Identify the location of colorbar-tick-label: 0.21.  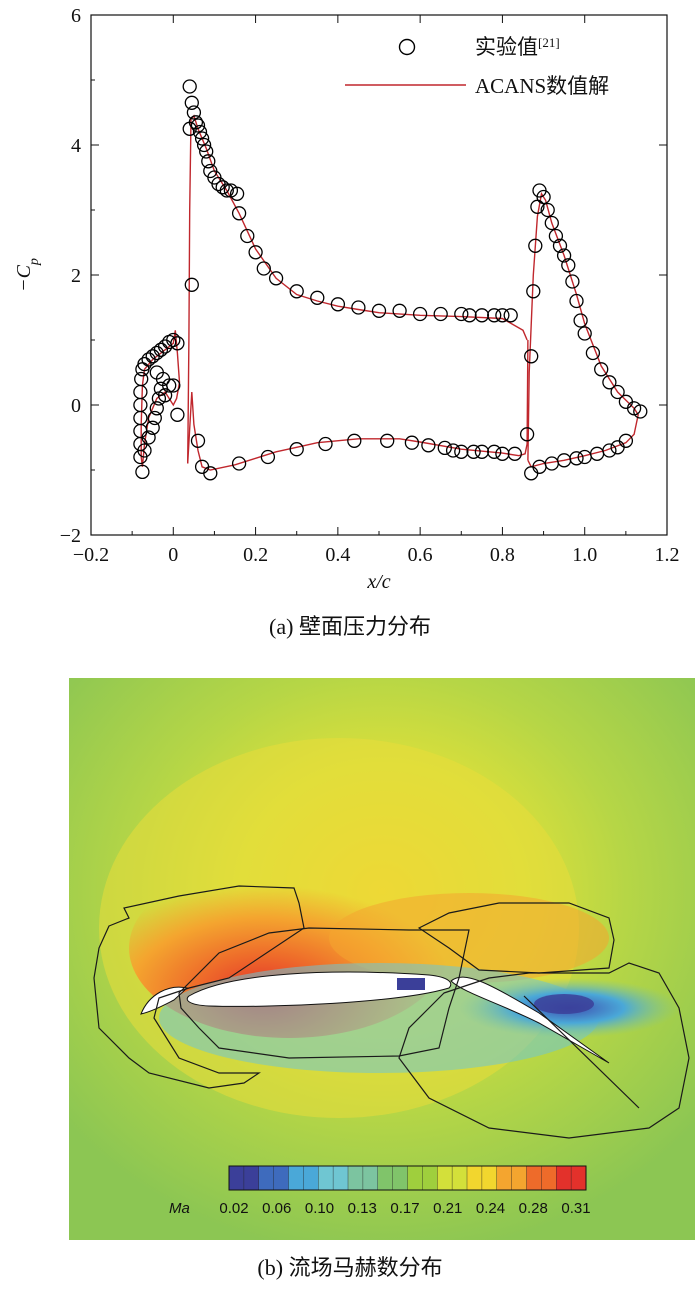
(447, 1208).